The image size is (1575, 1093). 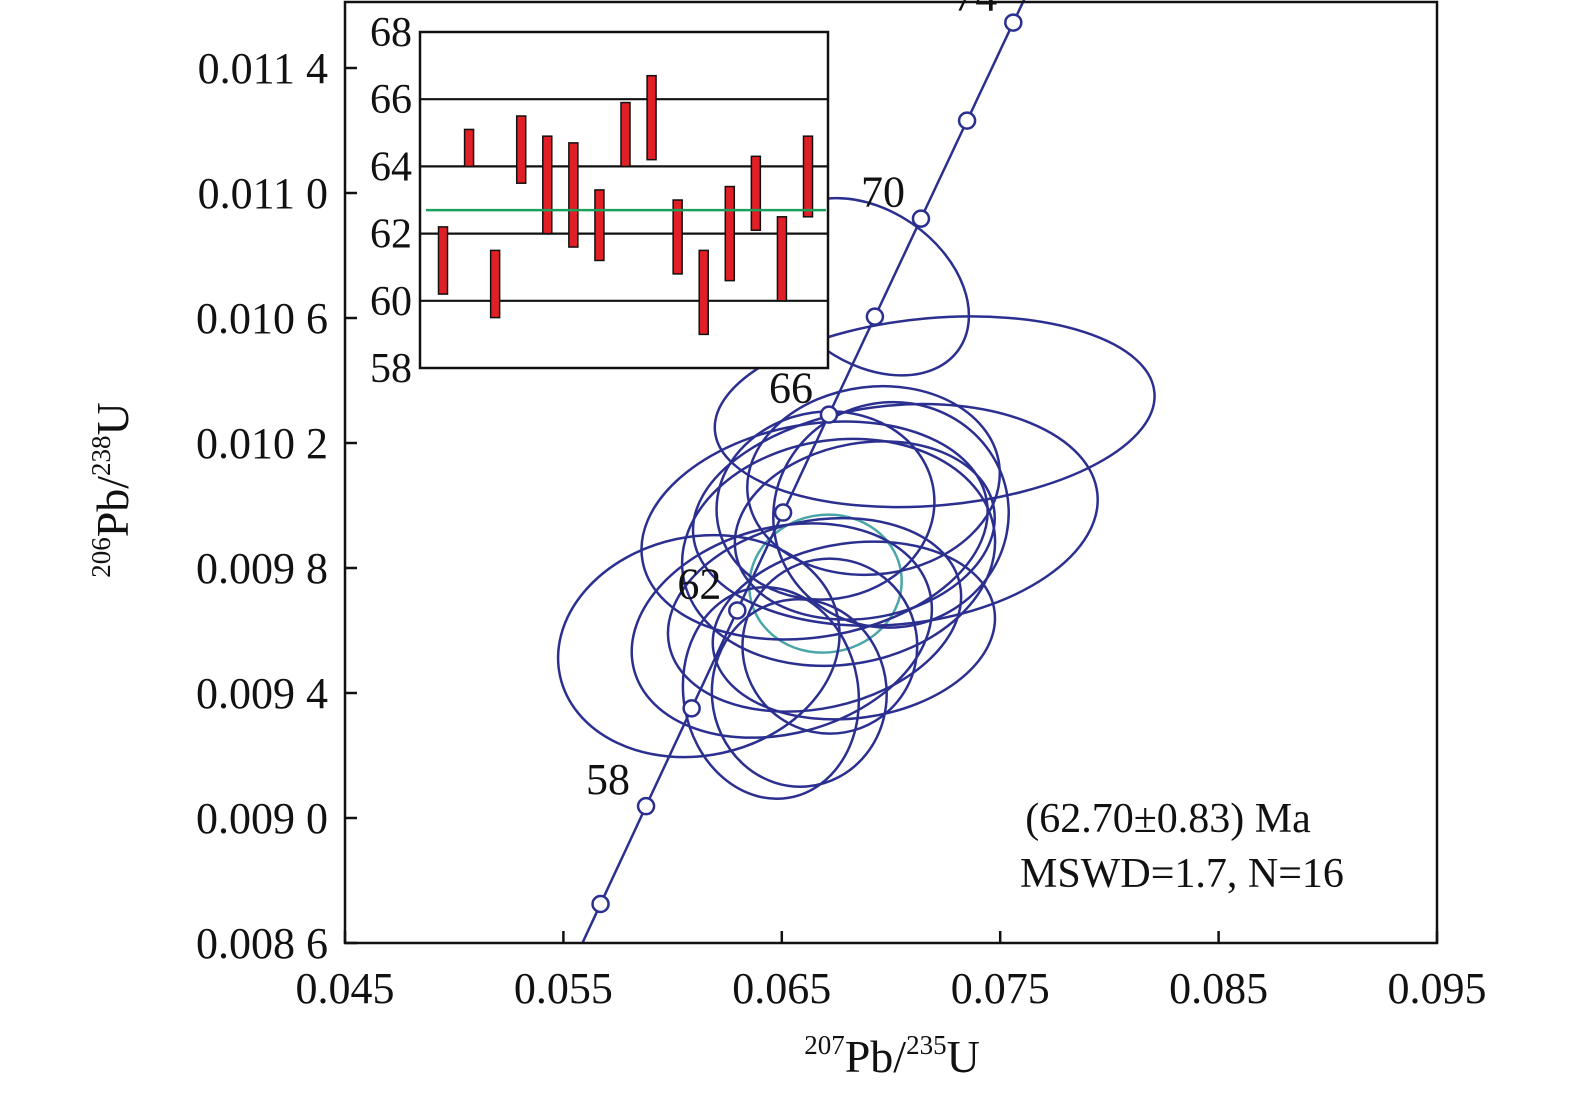 What do you see at coordinates (112, 507) in the screenshot?
I see `y-axis-title-main1: Pb/` at bounding box center [112, 507].